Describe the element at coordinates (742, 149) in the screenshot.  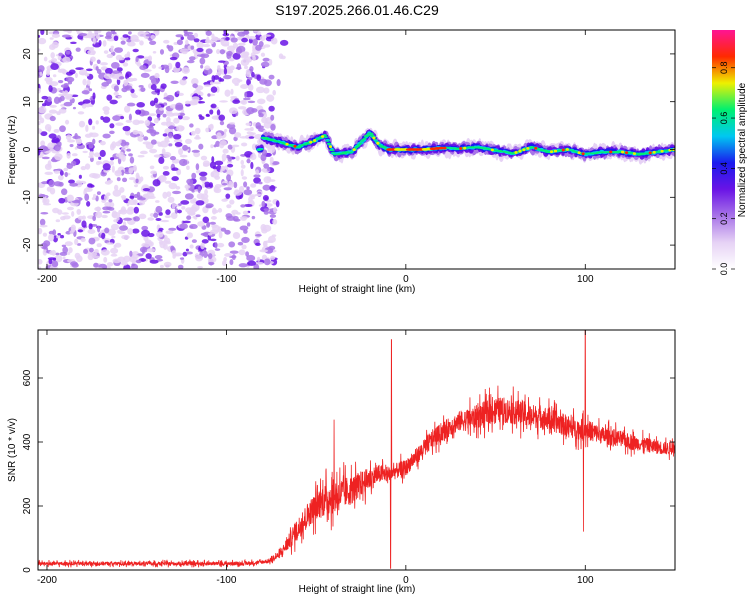
I see `colorbar-label: Normalized spectral amplitude` at that location.